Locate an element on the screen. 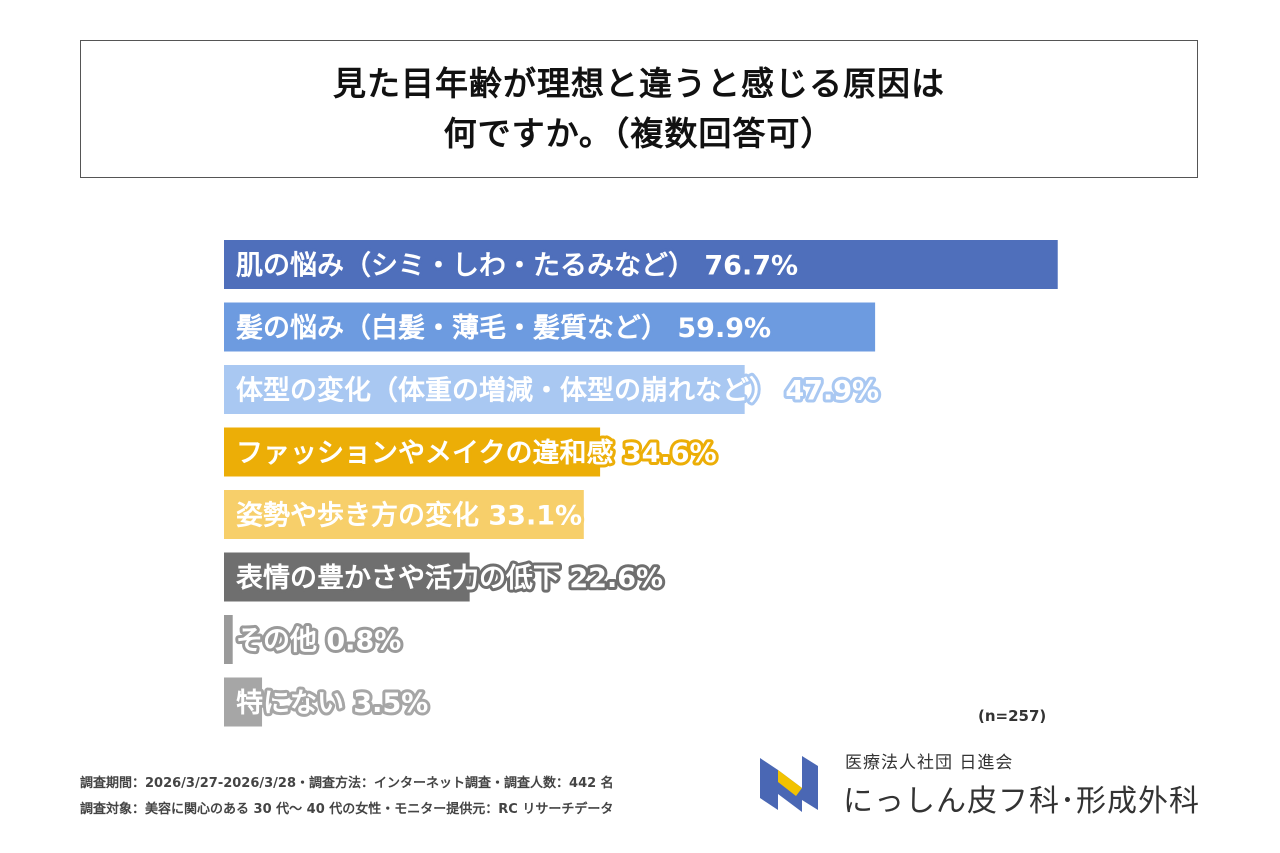 The image size is (1280, 853). bar-label-0: 肌の悩み（シミ・しわ・たるみなど） 76.7% is located at coordinates (517, 266).